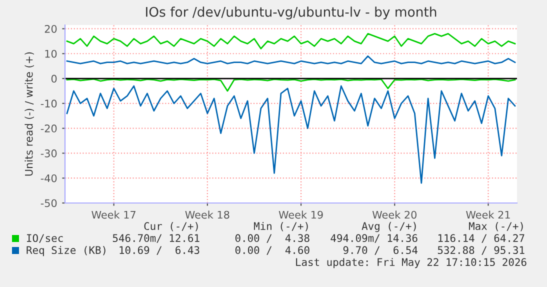  Describe the element at coordinates (380, 250) in the screenshot. I see `text: 9.70 / 6.54` at that location.